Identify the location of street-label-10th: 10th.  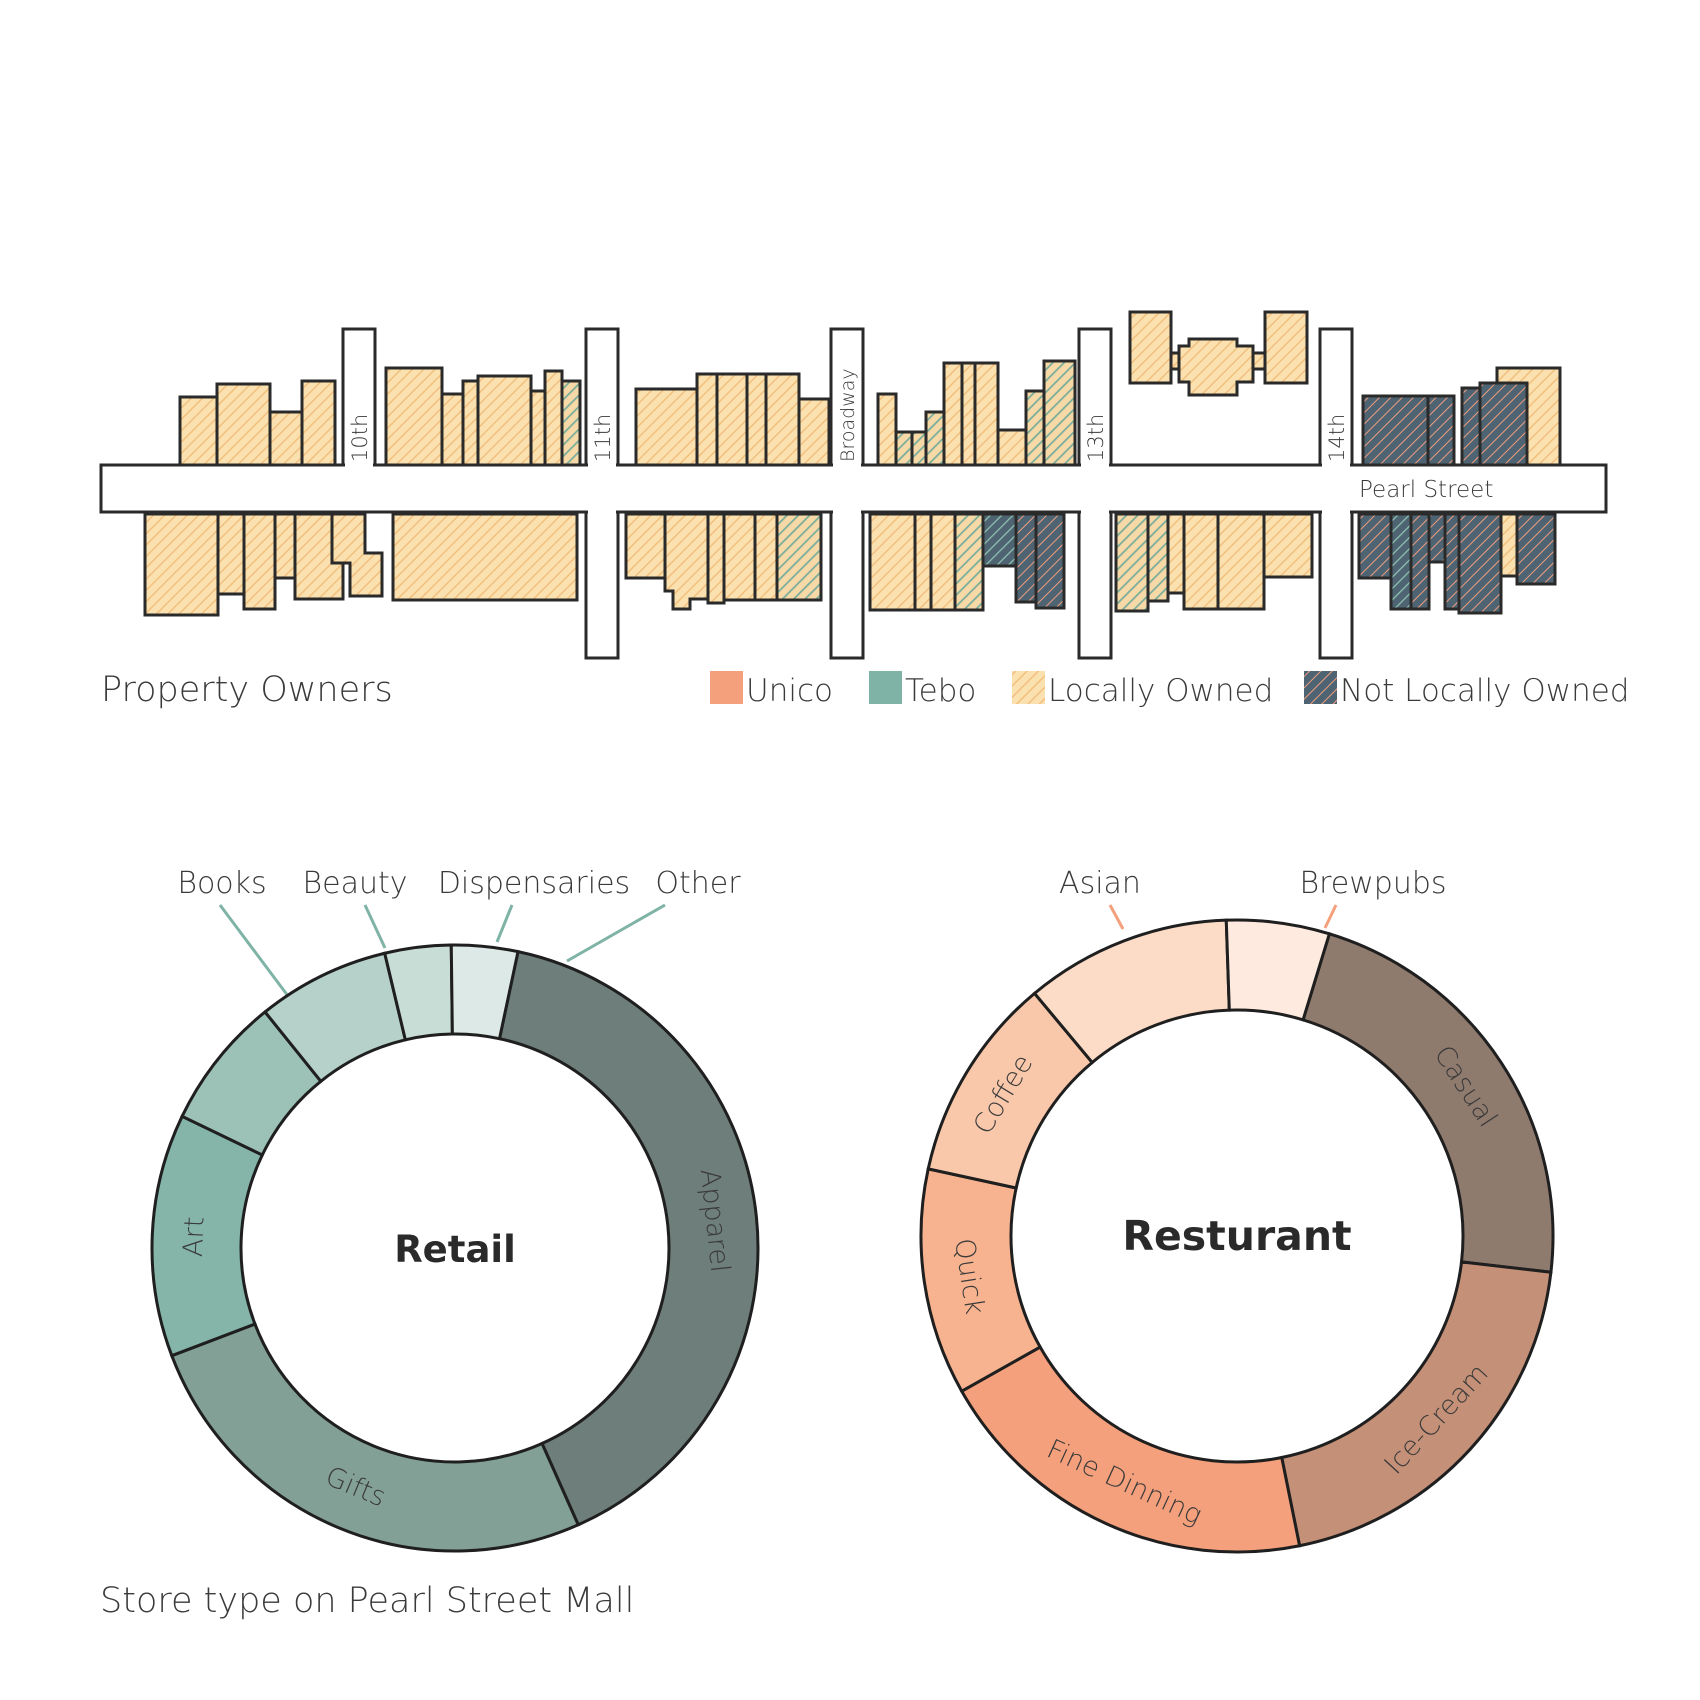
(360, 438).